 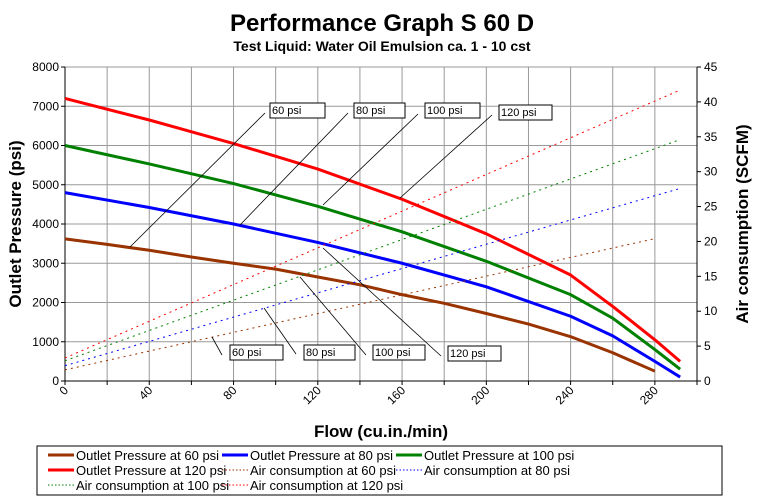 What do you see at coordinates (63, 390) in the screenshot?
I see `x-tick-label: 0` at bounding box center [63, 390].